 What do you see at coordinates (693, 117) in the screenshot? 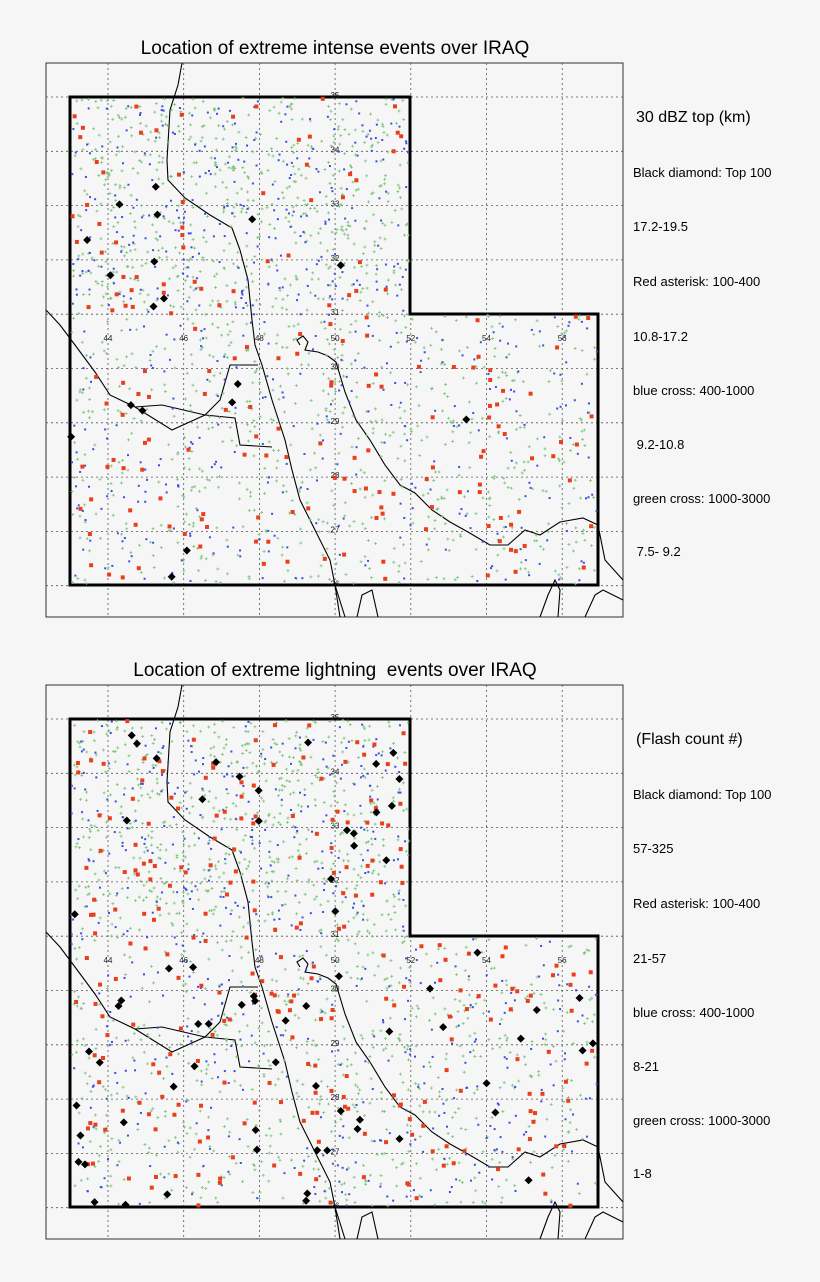
I see `legend-heading: 30 dBZ top (km)` at bounding box center [693, 117].